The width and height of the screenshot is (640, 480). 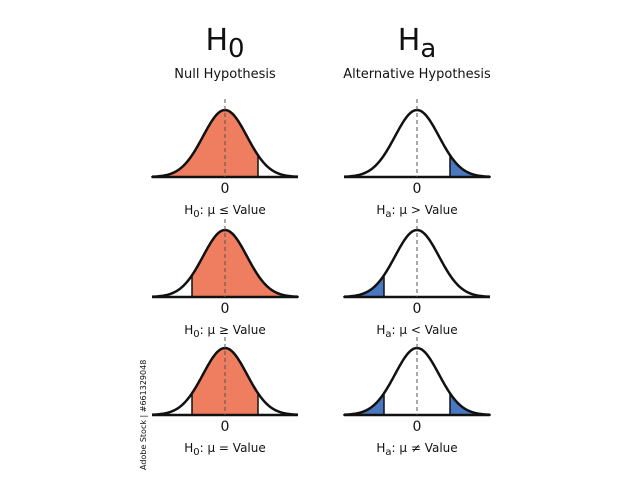 I want to click on text: : μ ≤ Value, so click(x=233, y=210).